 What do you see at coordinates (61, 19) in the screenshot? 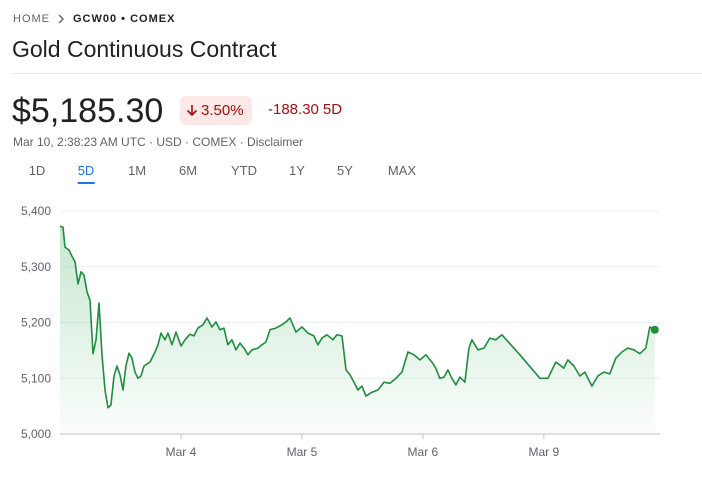
I see `chevron-icon` at bounding box center [61, 19].